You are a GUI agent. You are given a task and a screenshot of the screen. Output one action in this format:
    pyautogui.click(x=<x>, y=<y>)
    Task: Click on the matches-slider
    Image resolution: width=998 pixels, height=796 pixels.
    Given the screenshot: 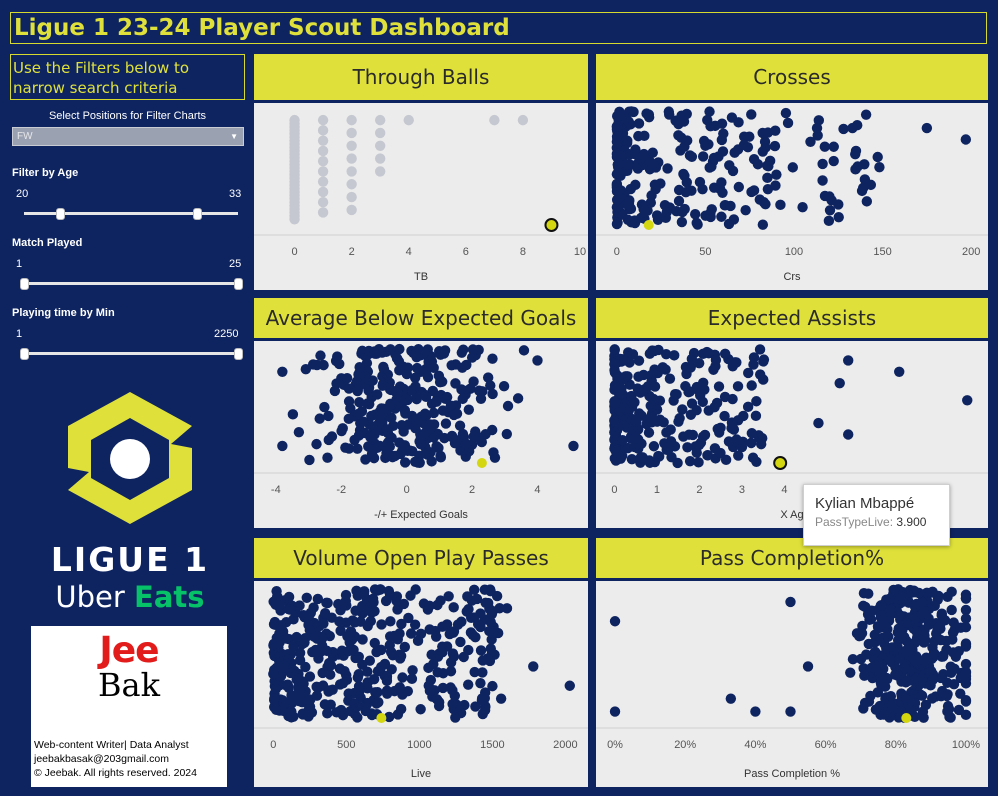 What is the action you would take?
    pyautogui.click(x=131, y=284)
    